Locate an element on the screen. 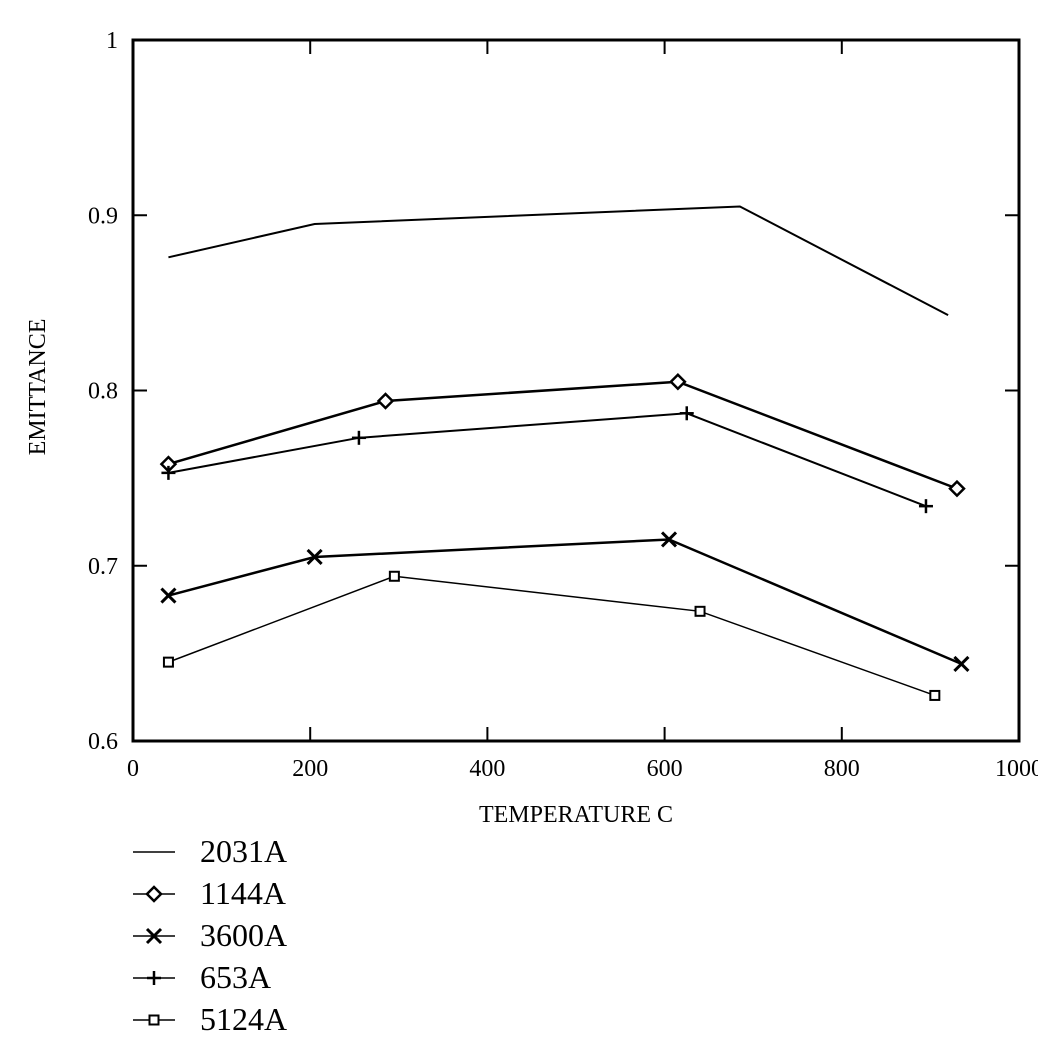  legend-item: 653A is located at coordinates (202, 977).